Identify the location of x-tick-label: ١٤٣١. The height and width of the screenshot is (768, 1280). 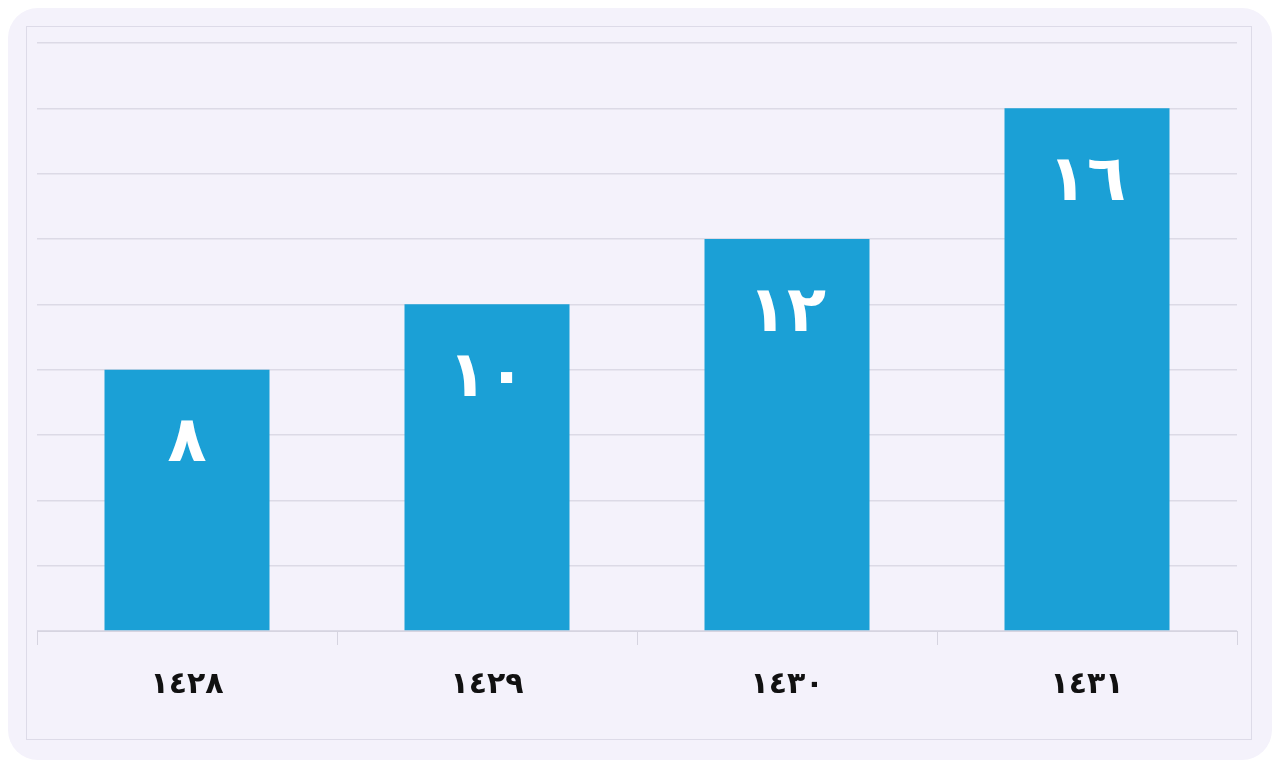
(1087, 682).